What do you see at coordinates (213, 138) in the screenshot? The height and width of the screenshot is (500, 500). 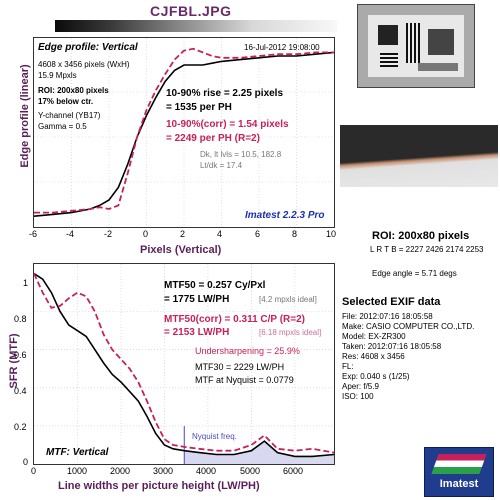 I see `rise-corr-ph-text: = 2249 per PH (R=2)` at bounding box center [213, 138].